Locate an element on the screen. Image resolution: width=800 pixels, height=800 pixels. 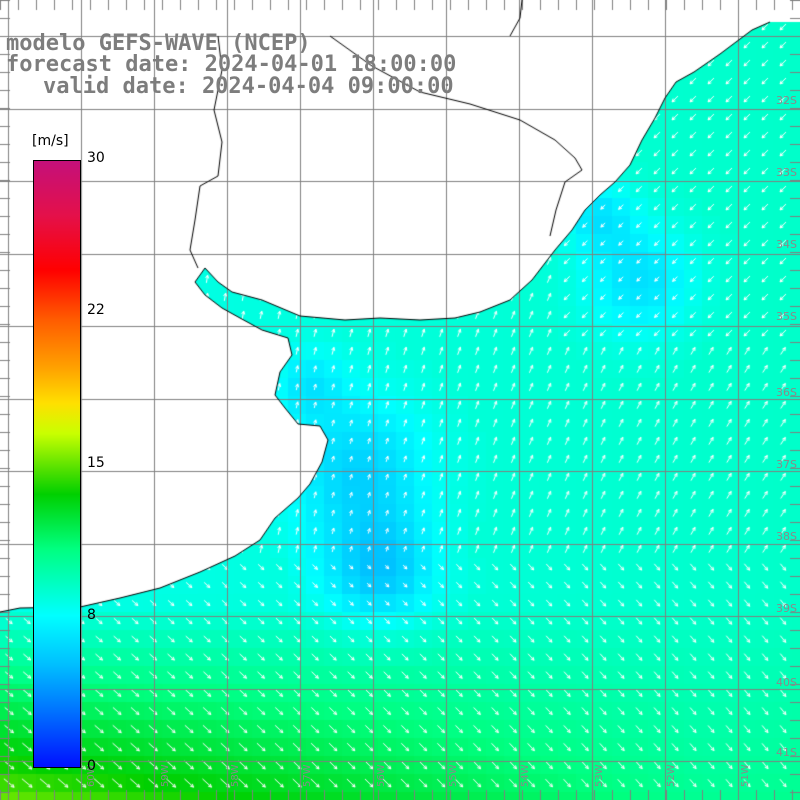
lat-label: 37S is located at coordinates (786, 464).